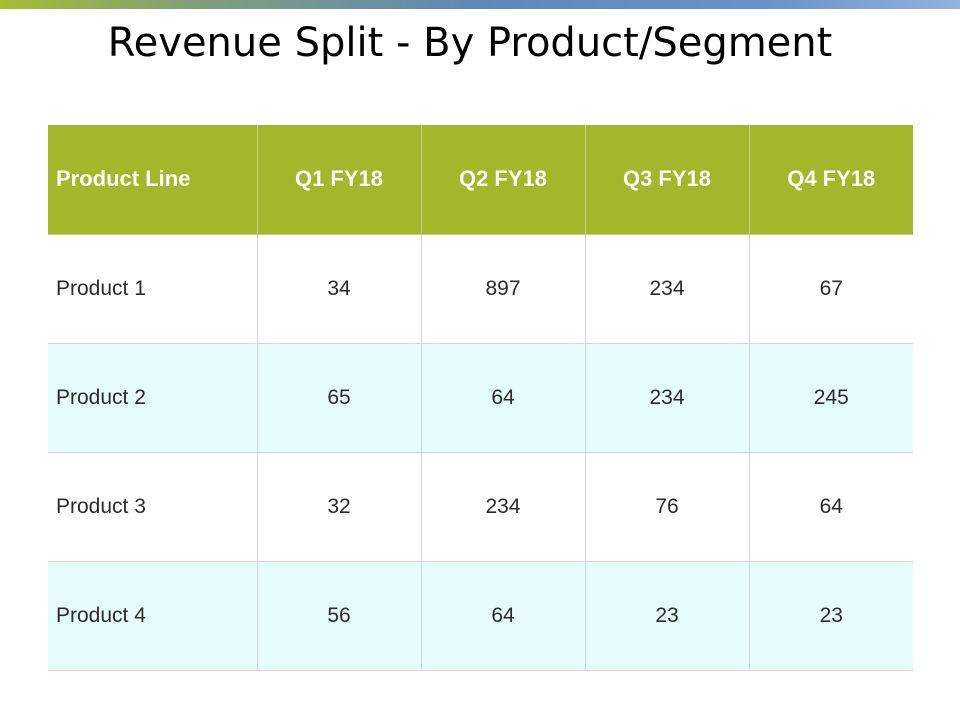  I want to click on table-row: Product 3 32 234 76 64, so click(480, 506).